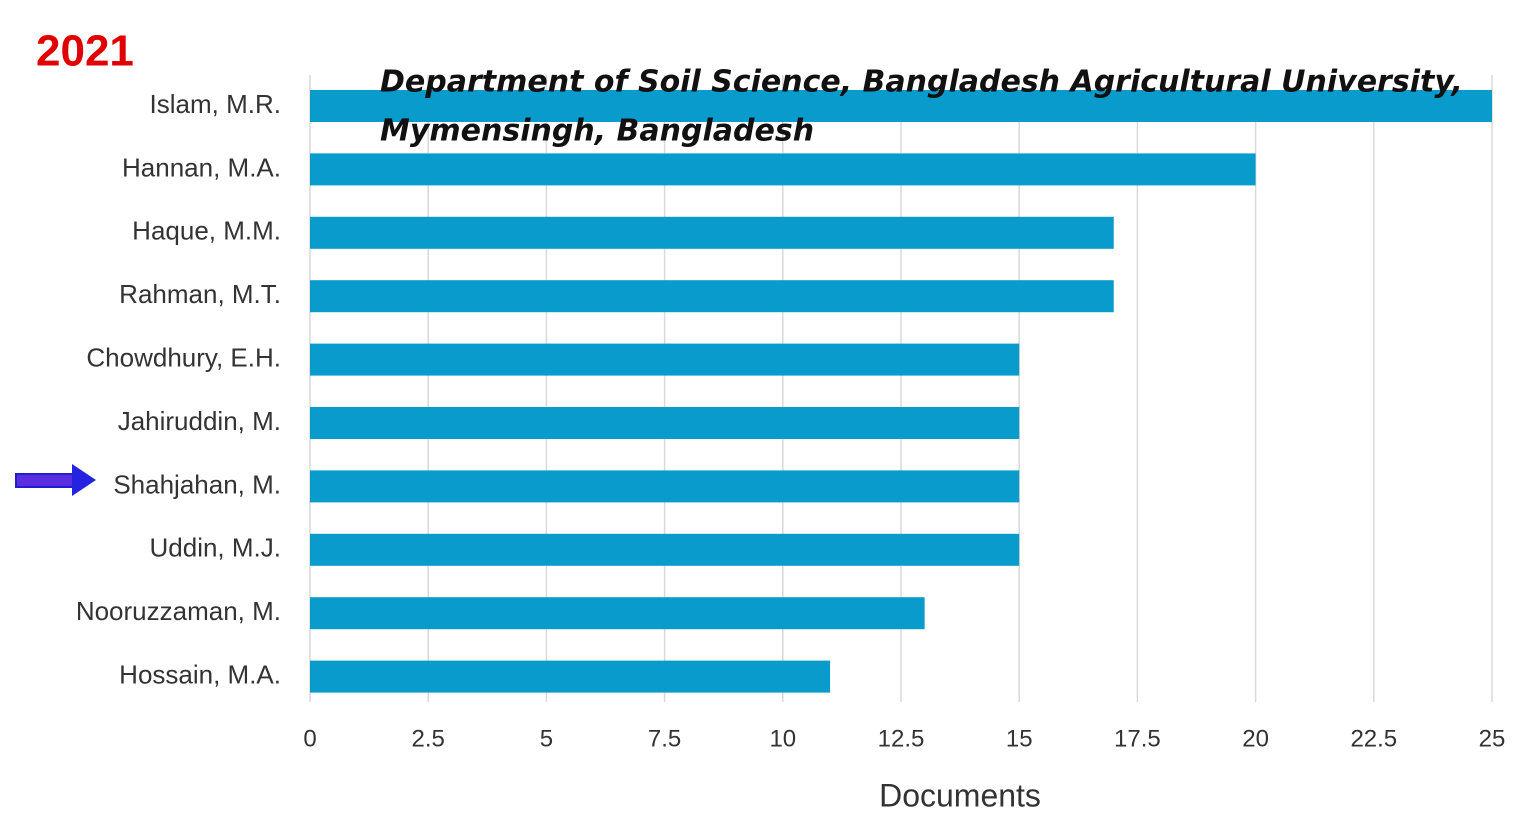  I want to click on y-tick-label: Chowdhury, E.H., so click(183, 357).